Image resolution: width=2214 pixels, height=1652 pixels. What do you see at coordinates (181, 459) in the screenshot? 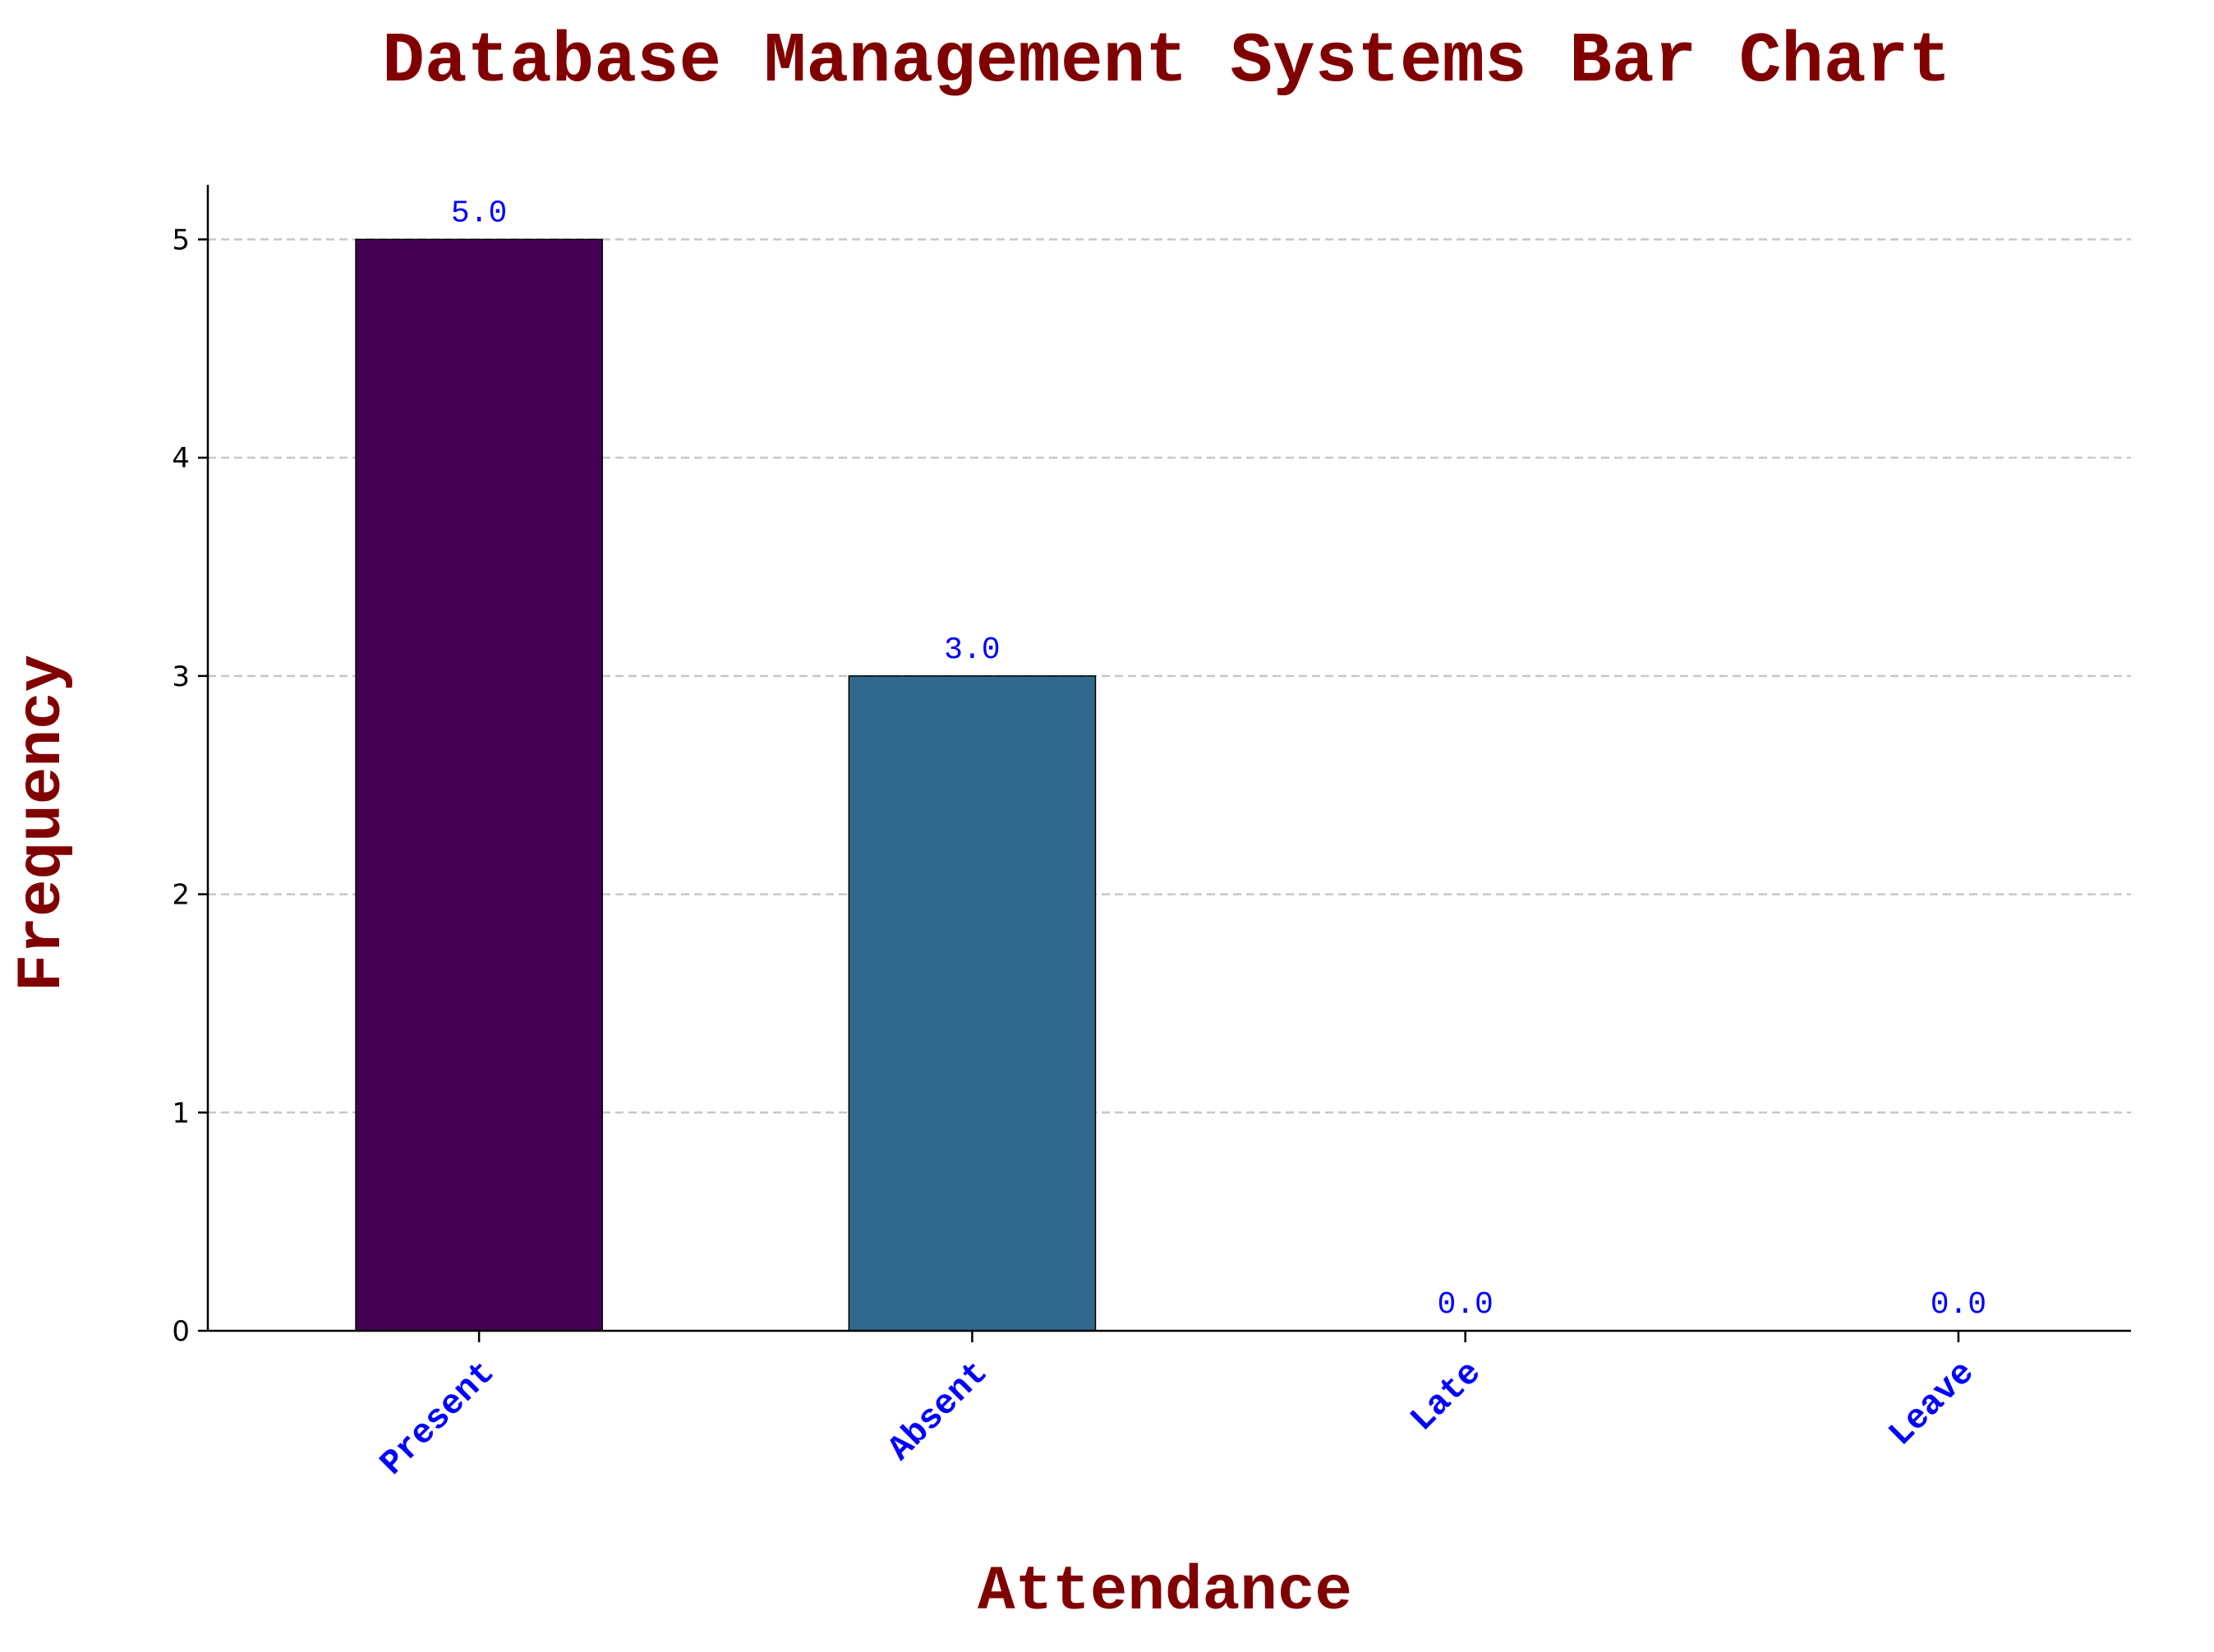
I see `y-tick-label: 4` at bounding box center [181, 459].